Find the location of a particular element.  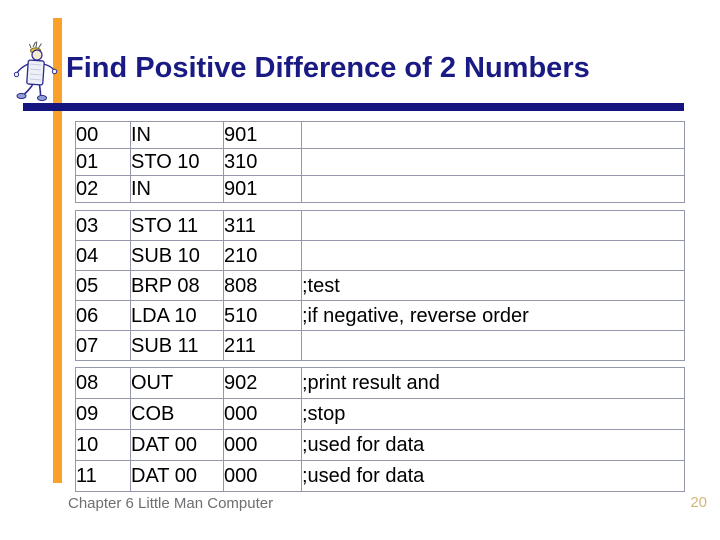

cell-address: 02 is located at coordinates (103, 189).